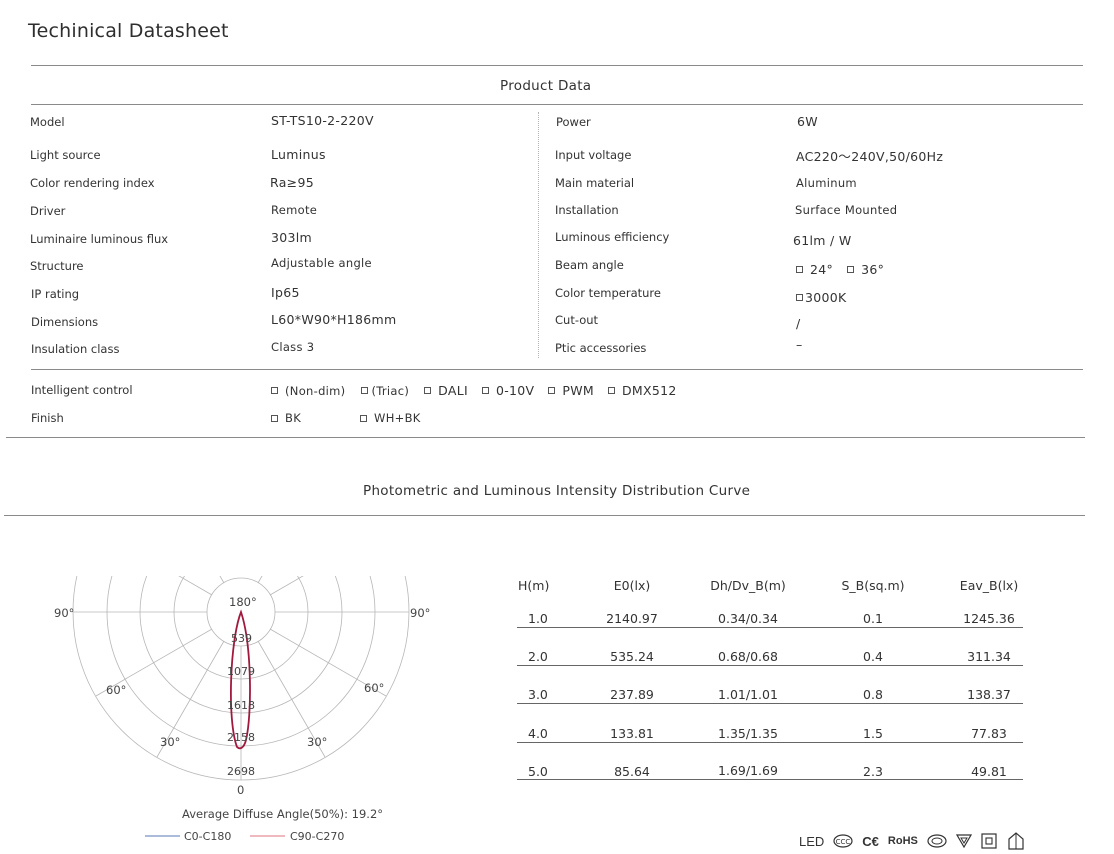 The height and width of the screenshot is (854, 1114). Describe the element at coordinates (632, 694) in the screenshot. I see `table-cell: 237.89` at that location.